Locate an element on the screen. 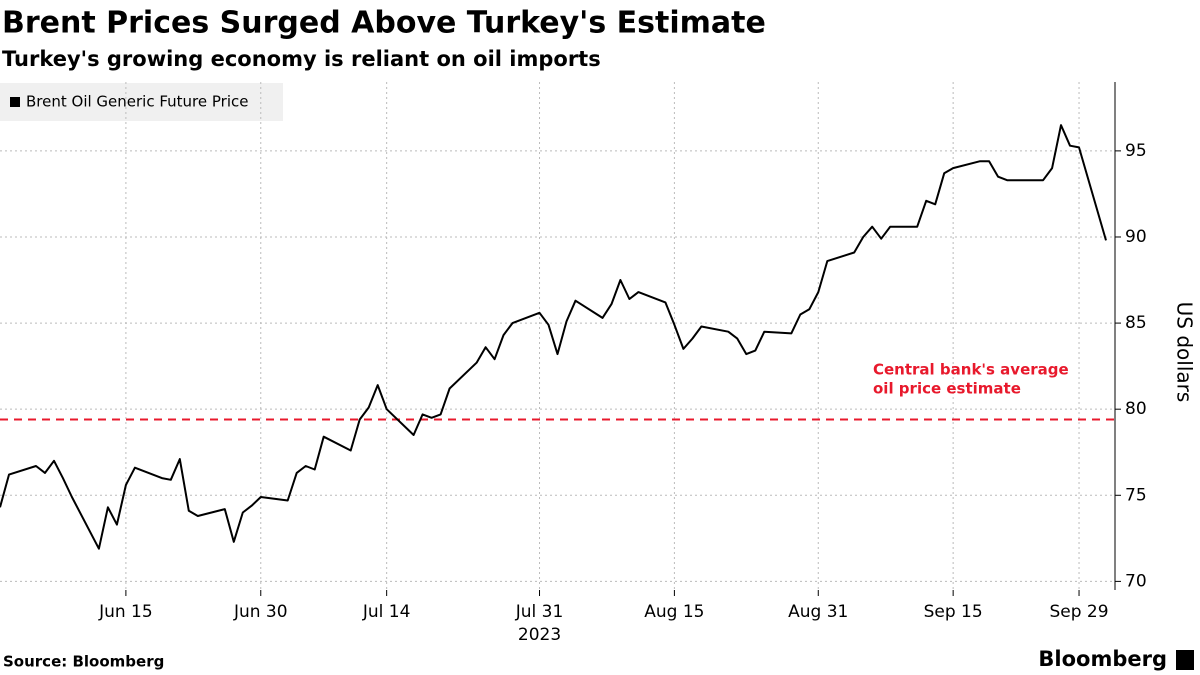 The width and height of the screenshot is (1200, 675). x-tick-label: Aug 31 is located at coordinates (818, 612).